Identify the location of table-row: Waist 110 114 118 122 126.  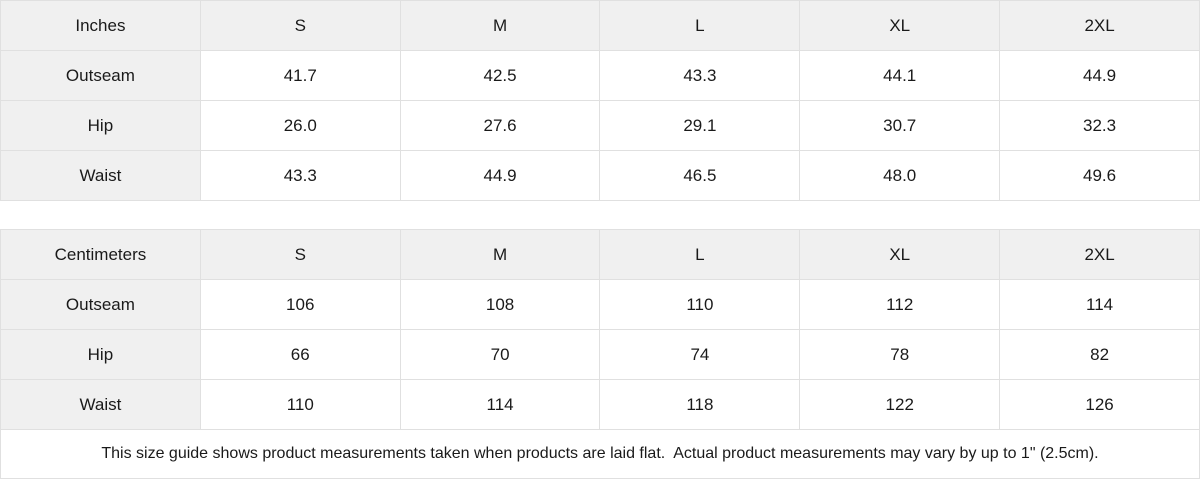
(600, 404).